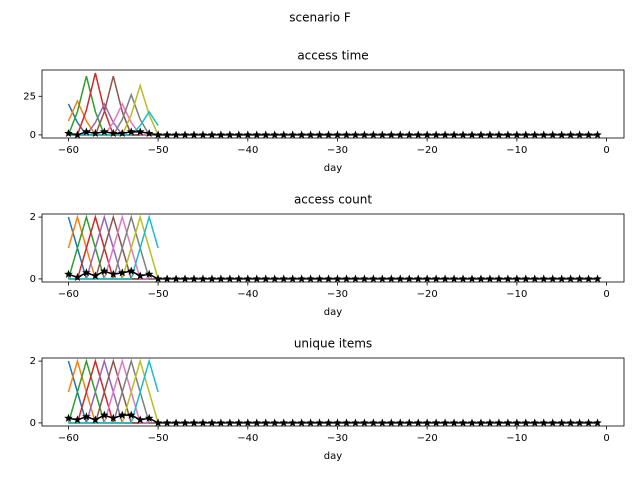 This screenshot has width=640, height=480. Describe the element at coordinates (33, 217) in the screenshot. I see `y-tick-label: 2` at that location.